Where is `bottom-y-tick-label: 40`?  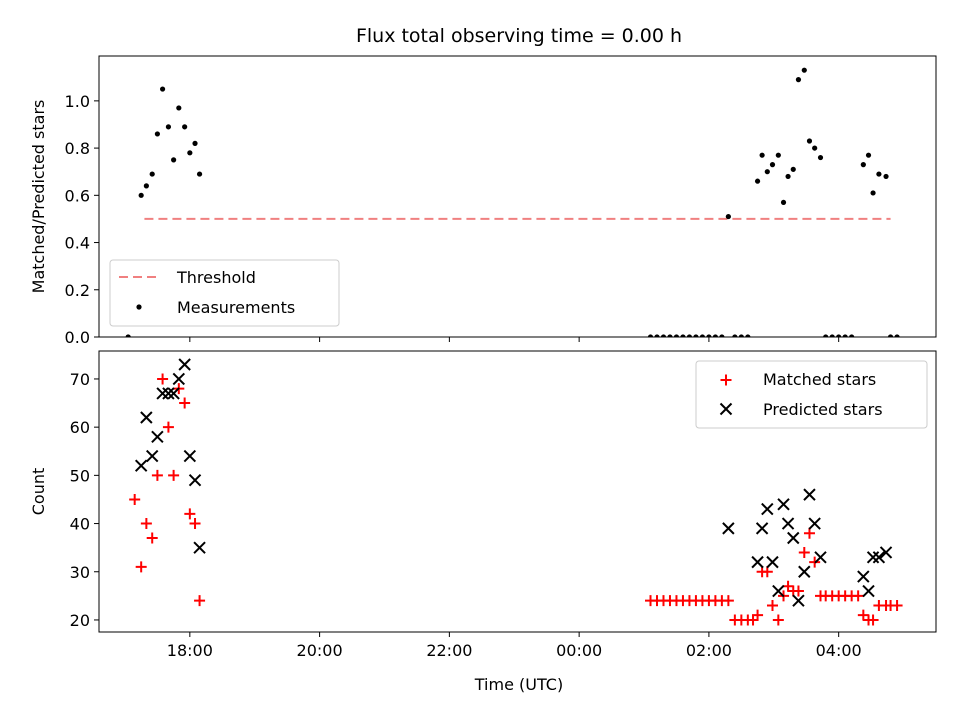
bottom-y-tick-label: 40 is located at coordinates (80, 524).